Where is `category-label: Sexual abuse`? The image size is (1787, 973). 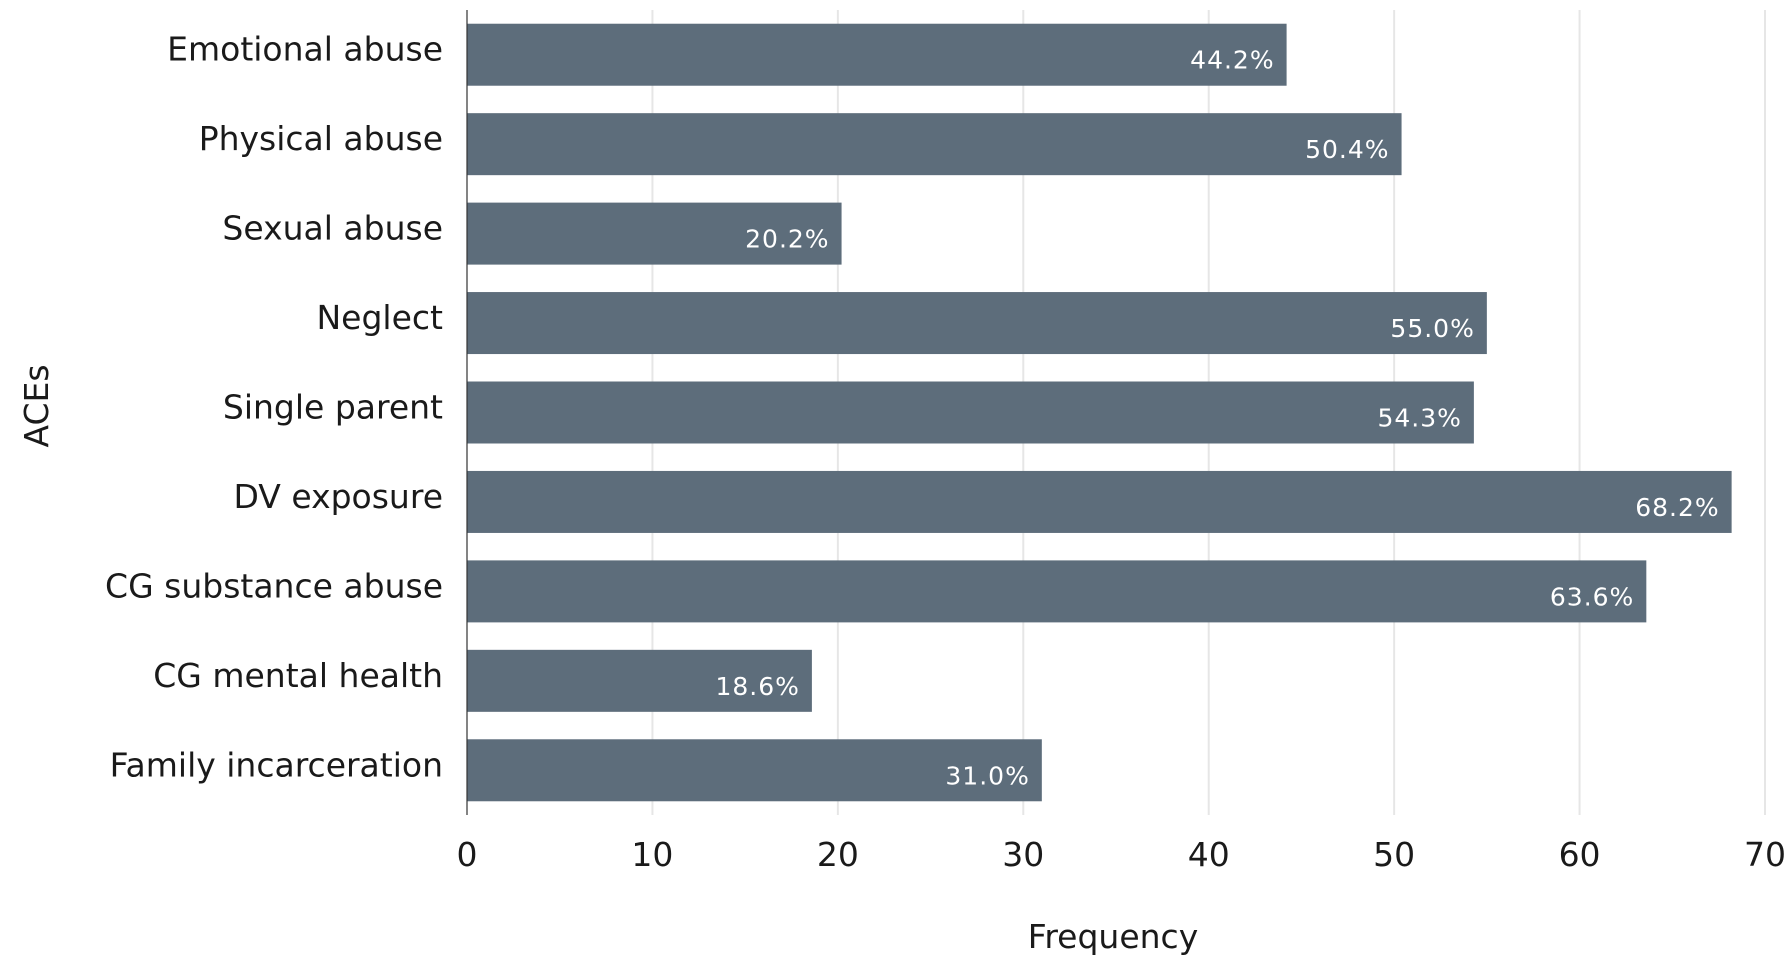
category-label: Sexual abuse is located at coordinates (332, 228).